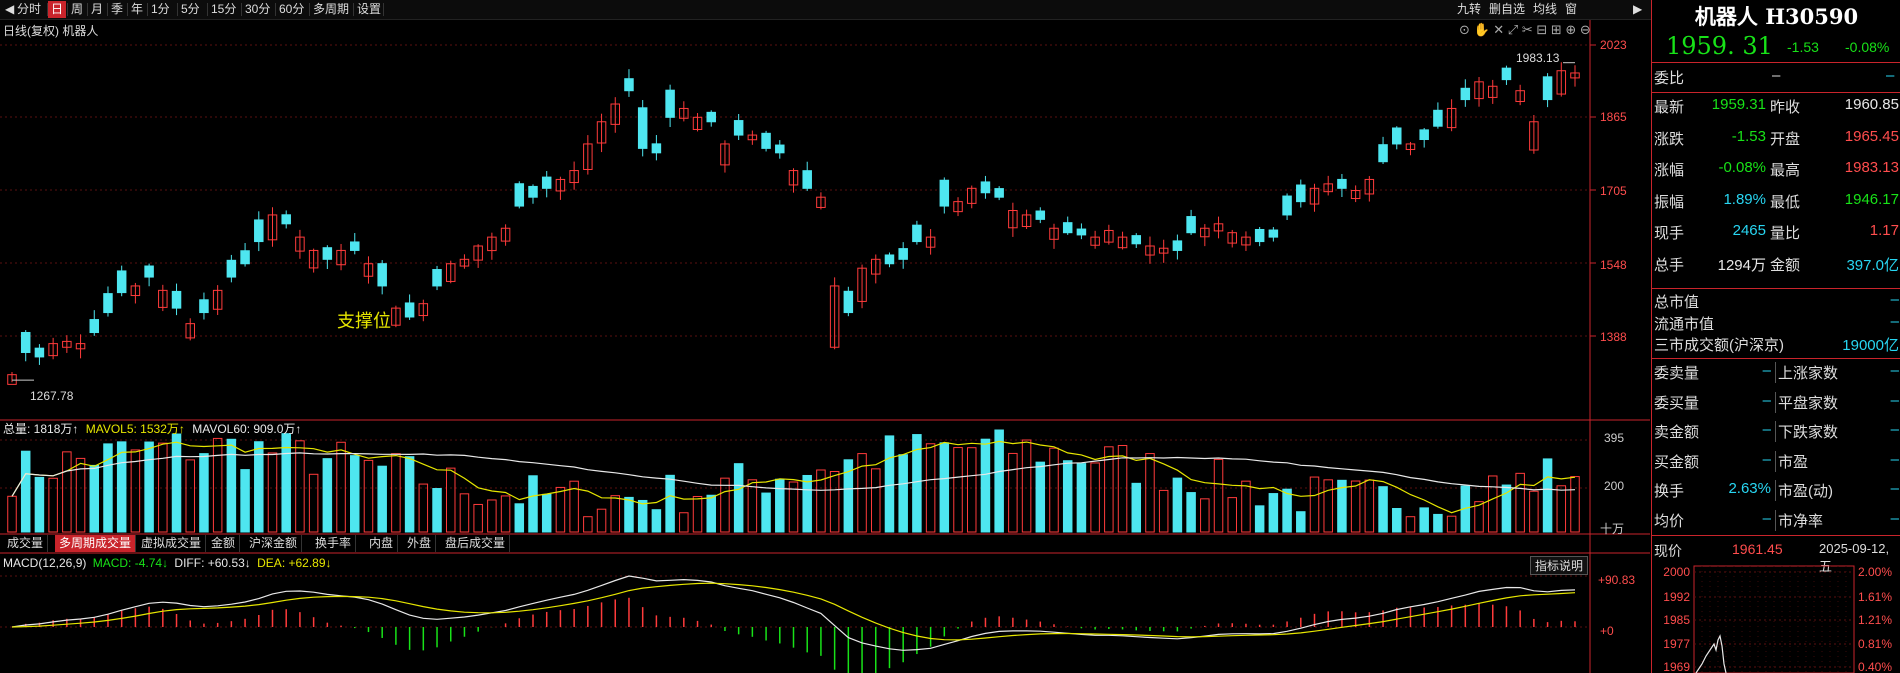 The height and width of the screenshot is (673, 1900). What do you see at coordinates (369, 9) in the screenshot?
I see `period-tab-12: 设置` at bounding box center [369, 9].